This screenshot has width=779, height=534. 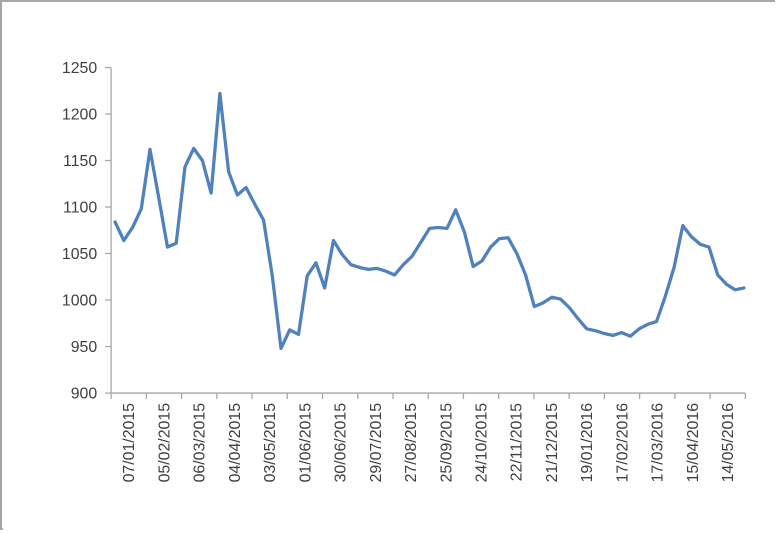 I want to click on x-axis-tick-label: 01/06/2015, so click(x=305, y=443).